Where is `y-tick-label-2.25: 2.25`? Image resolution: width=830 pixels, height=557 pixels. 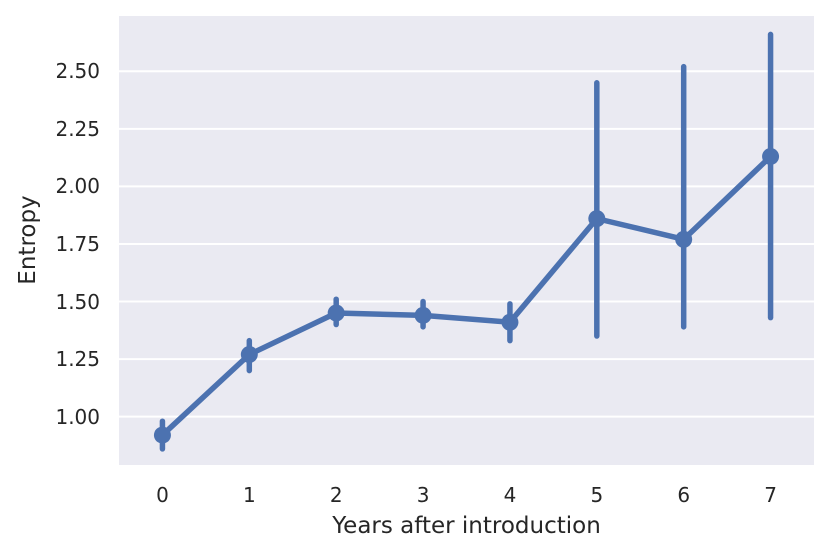
y-tick-label-2.25: 2.25 is located at coordinates (77, 128).